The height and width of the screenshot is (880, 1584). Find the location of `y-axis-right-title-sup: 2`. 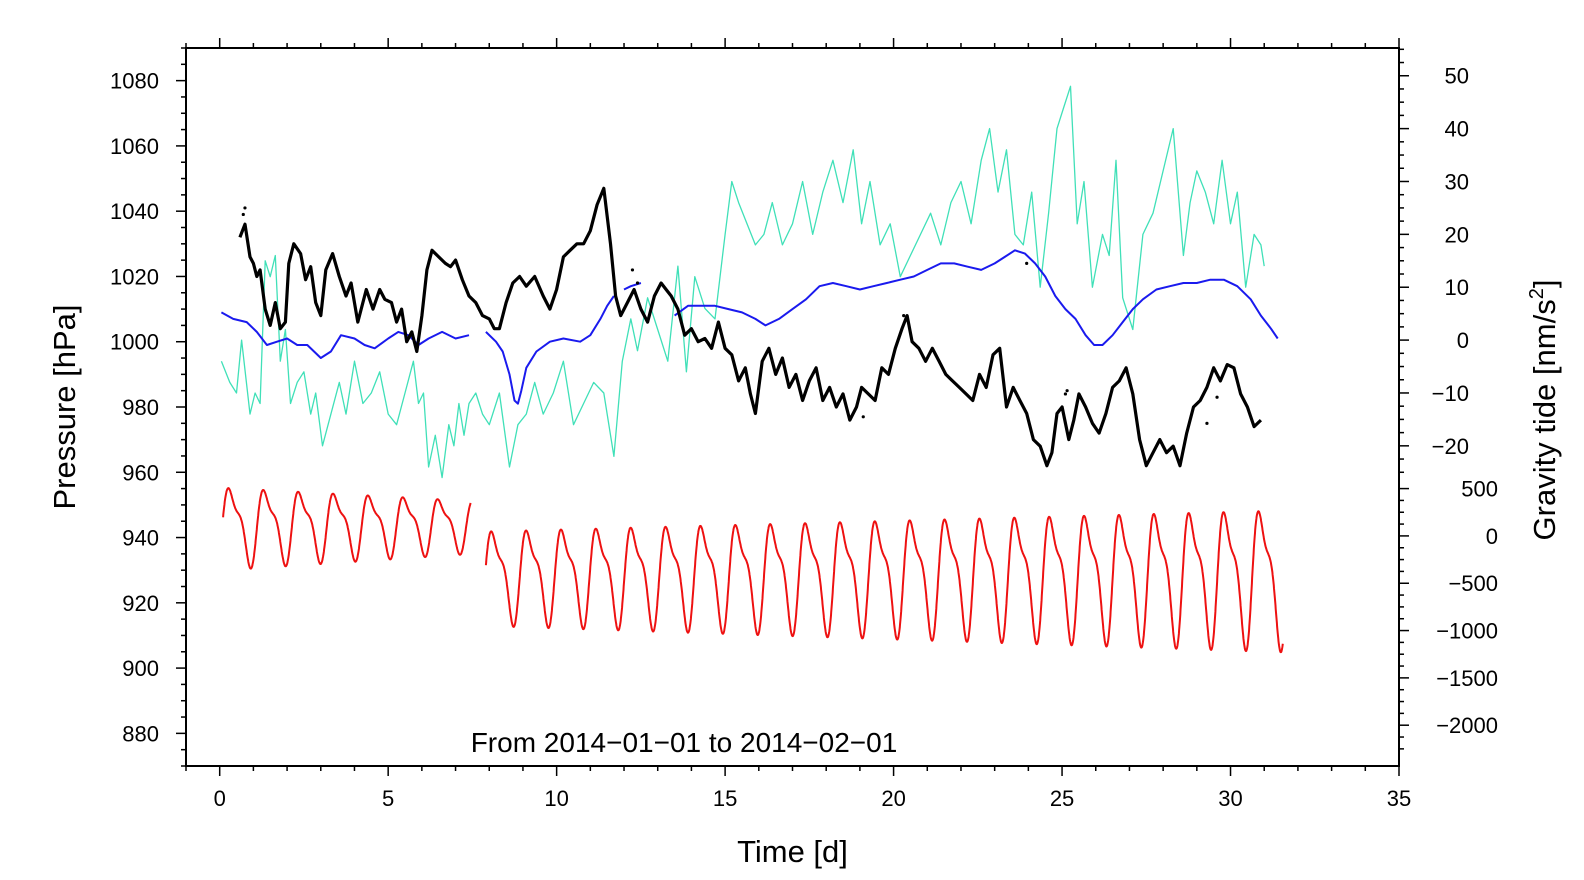

y-axis-right-title-sup: 2 is located at coordinates (1537, 293).